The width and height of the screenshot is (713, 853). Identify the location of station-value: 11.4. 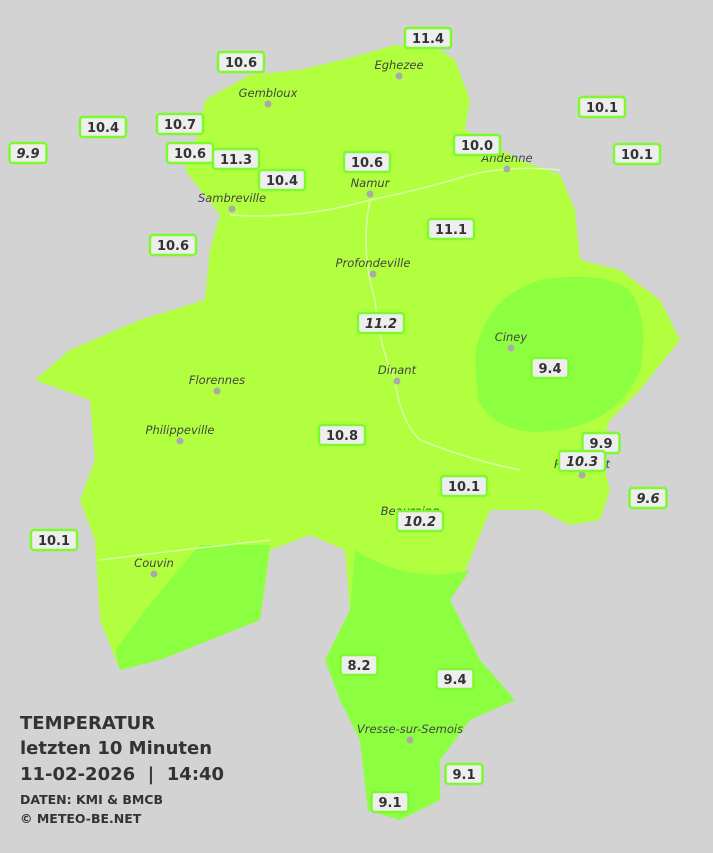
(428, 39).